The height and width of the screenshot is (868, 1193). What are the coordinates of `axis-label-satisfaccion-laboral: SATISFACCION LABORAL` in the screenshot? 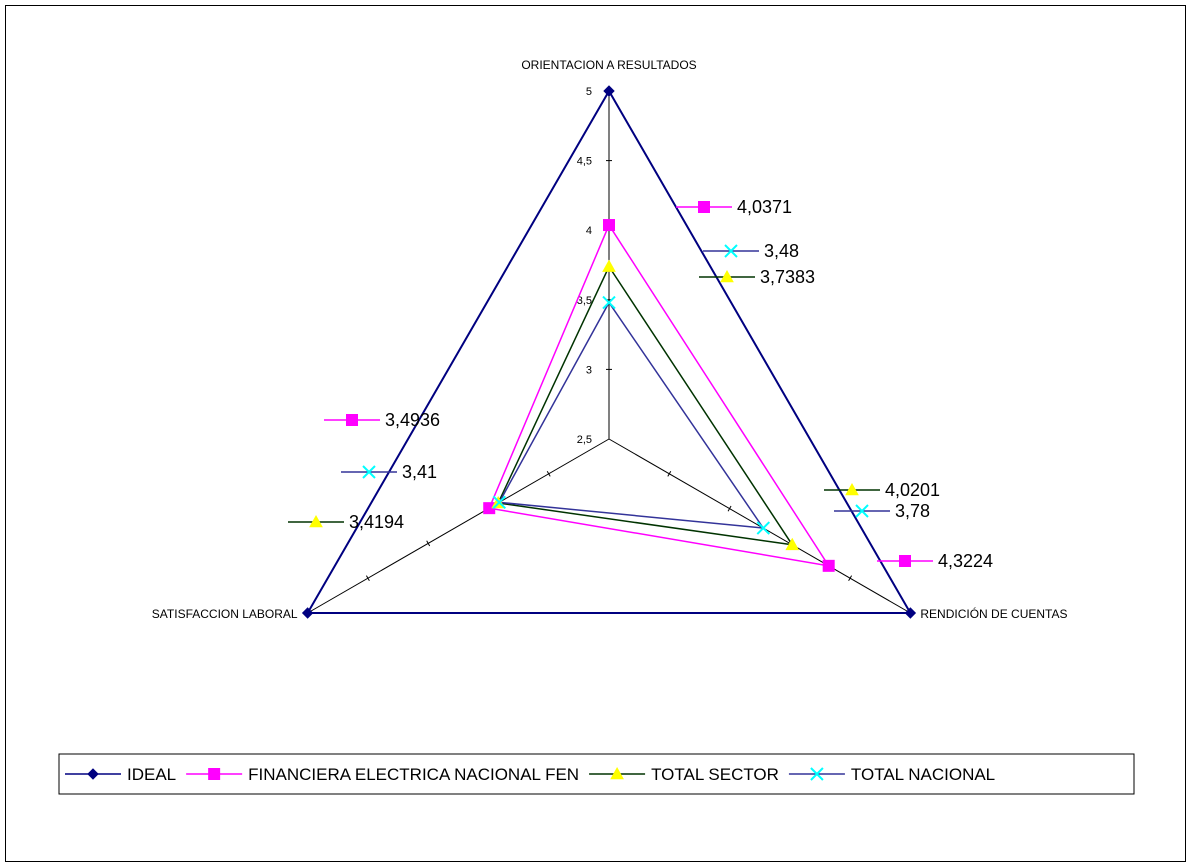 It's located at (225, 614).